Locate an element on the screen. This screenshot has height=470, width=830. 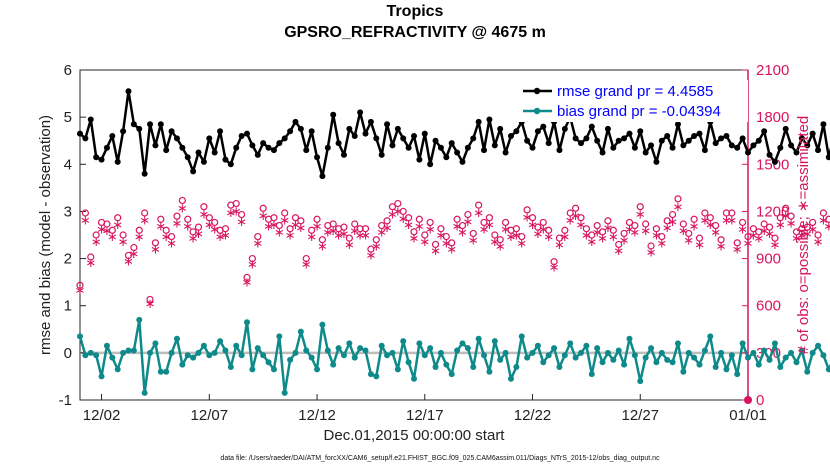
x-tick-label: 12/22 is located at coordinates (533, 415).